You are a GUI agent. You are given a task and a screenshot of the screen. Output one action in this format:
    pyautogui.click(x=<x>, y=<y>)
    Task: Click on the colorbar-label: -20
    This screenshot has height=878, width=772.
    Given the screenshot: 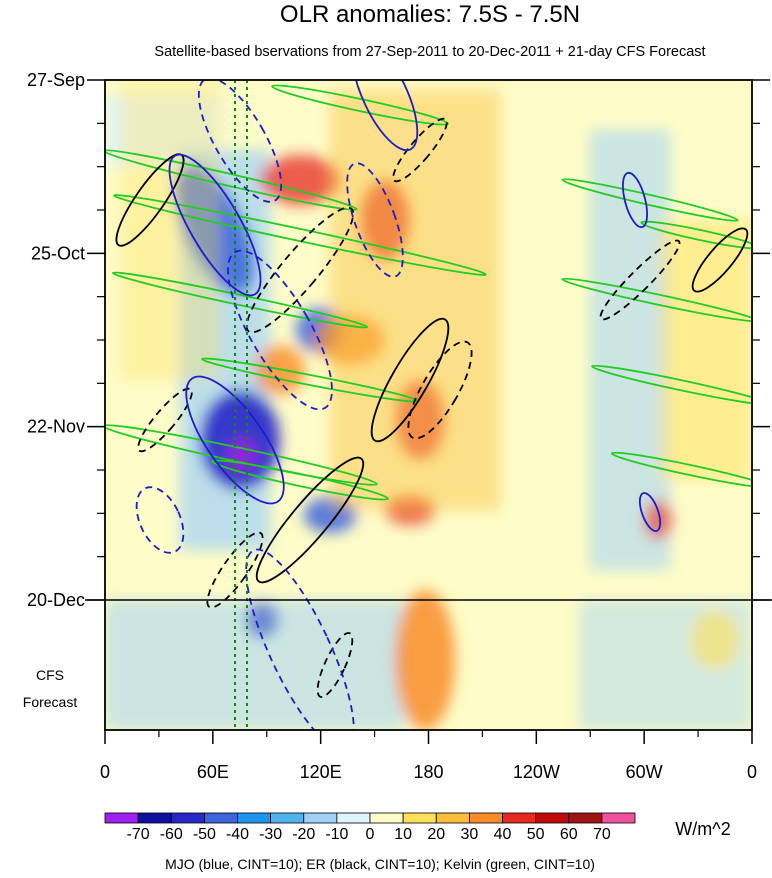 What is the action you would take?
    pyautogui.click(x=303, y=834)
    